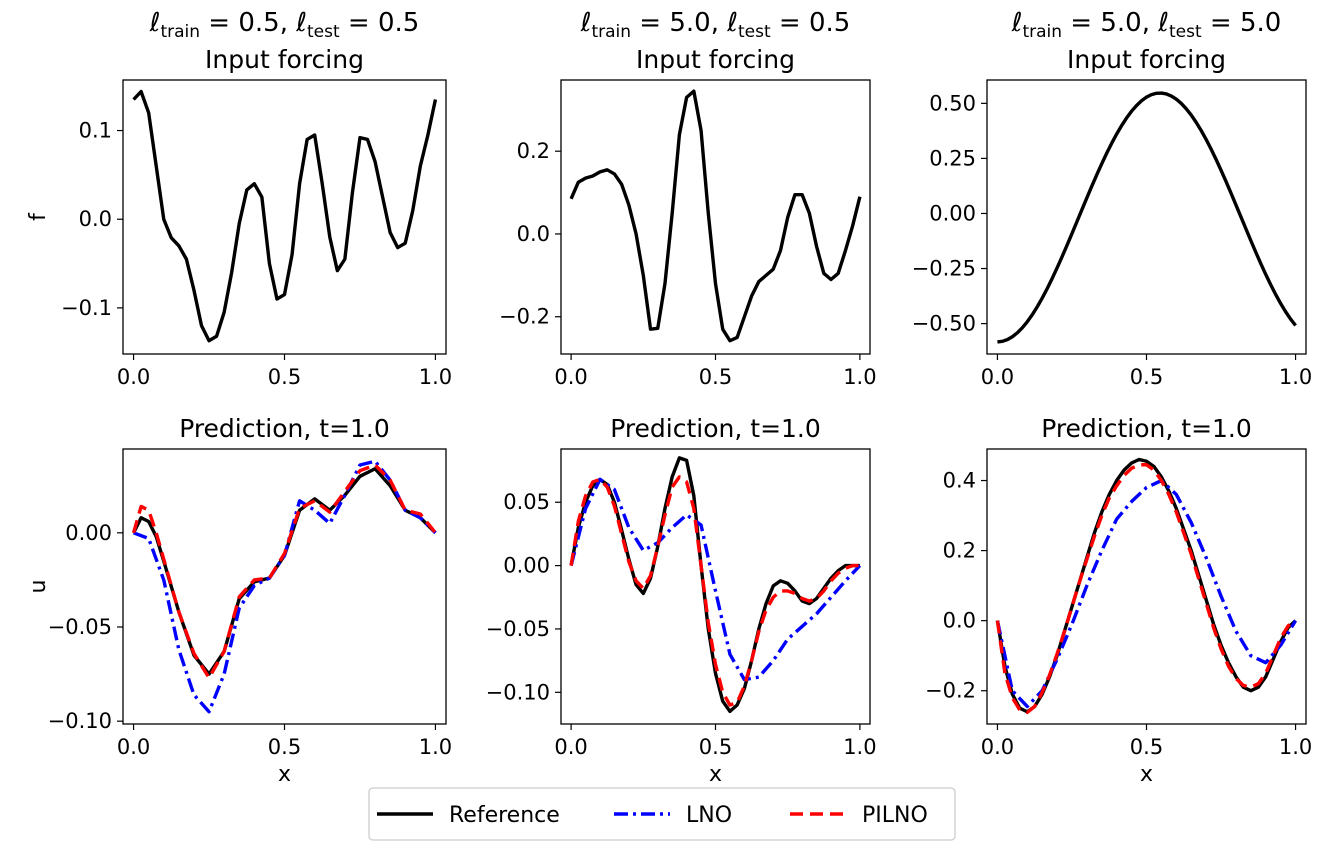 This screenshot has width=1323, height=848. Describe the element at coordinates (709, 815) in the screenshot. I see `legend-label-lno: LNO` at that location.